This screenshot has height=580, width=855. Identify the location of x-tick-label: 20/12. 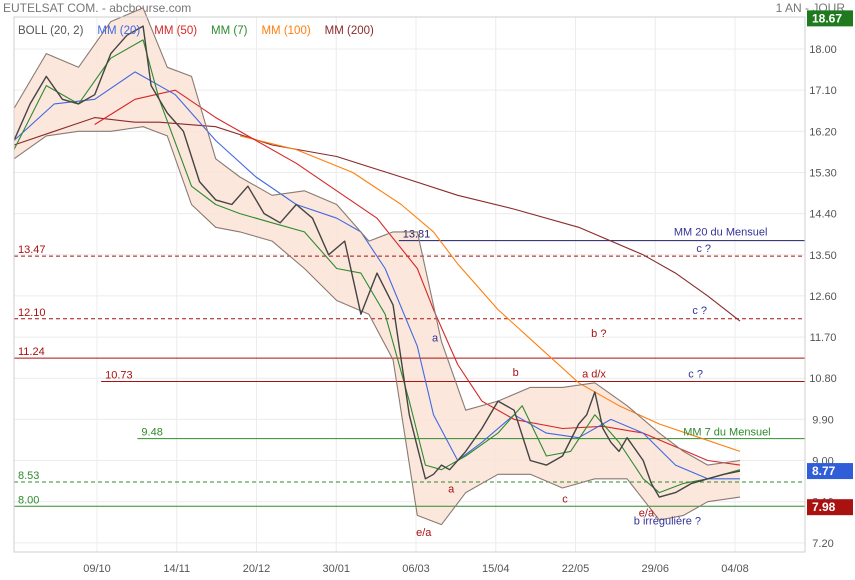
(257, 569).